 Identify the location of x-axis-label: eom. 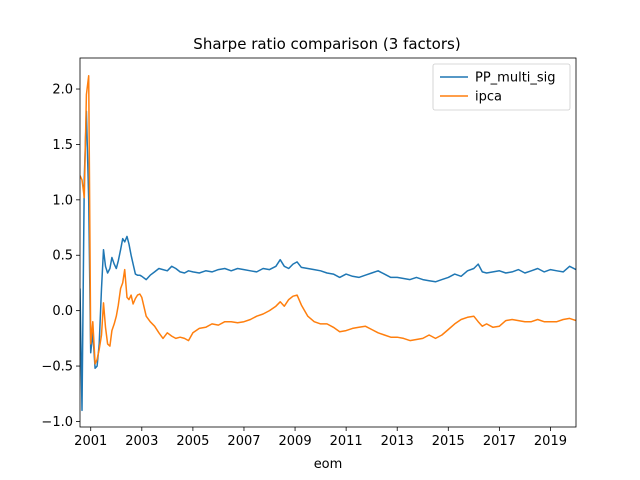
(328, 464).